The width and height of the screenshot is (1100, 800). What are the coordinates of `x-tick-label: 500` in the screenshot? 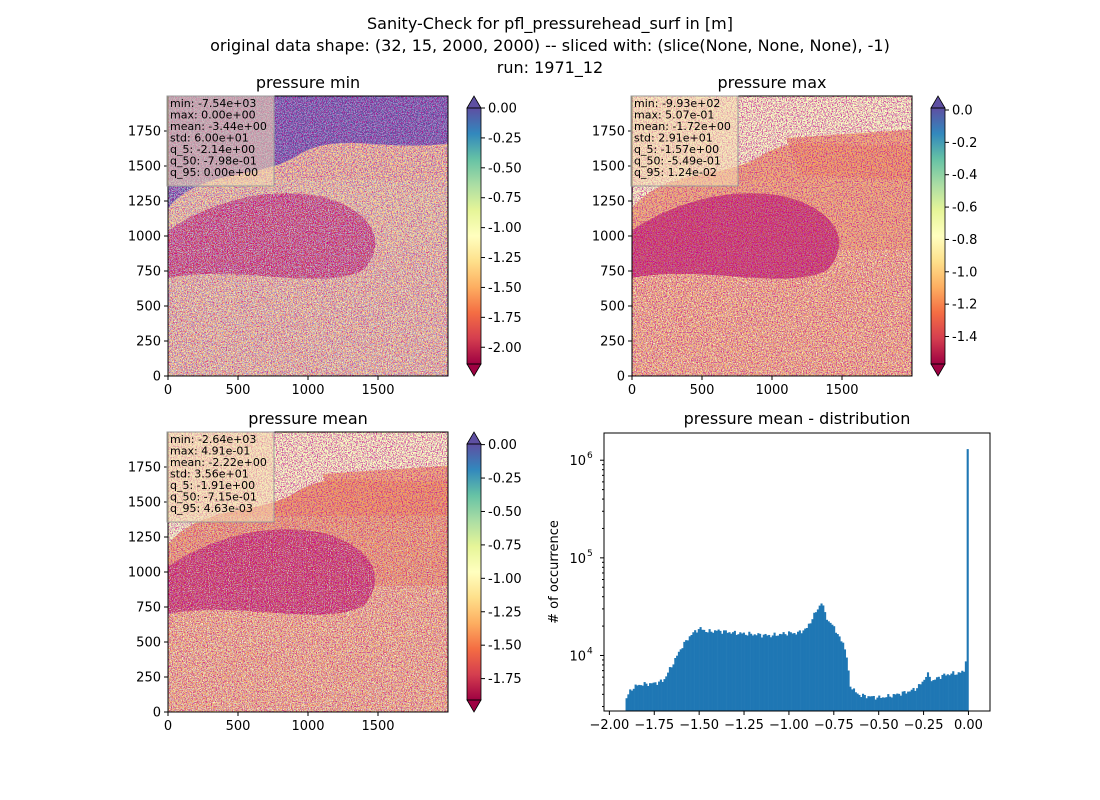 It's located at (238, 726).